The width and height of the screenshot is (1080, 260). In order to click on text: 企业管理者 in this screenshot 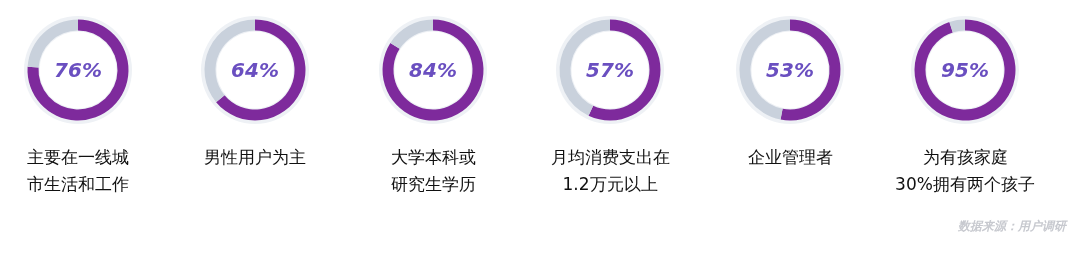, I will do `click(790, 157)`.